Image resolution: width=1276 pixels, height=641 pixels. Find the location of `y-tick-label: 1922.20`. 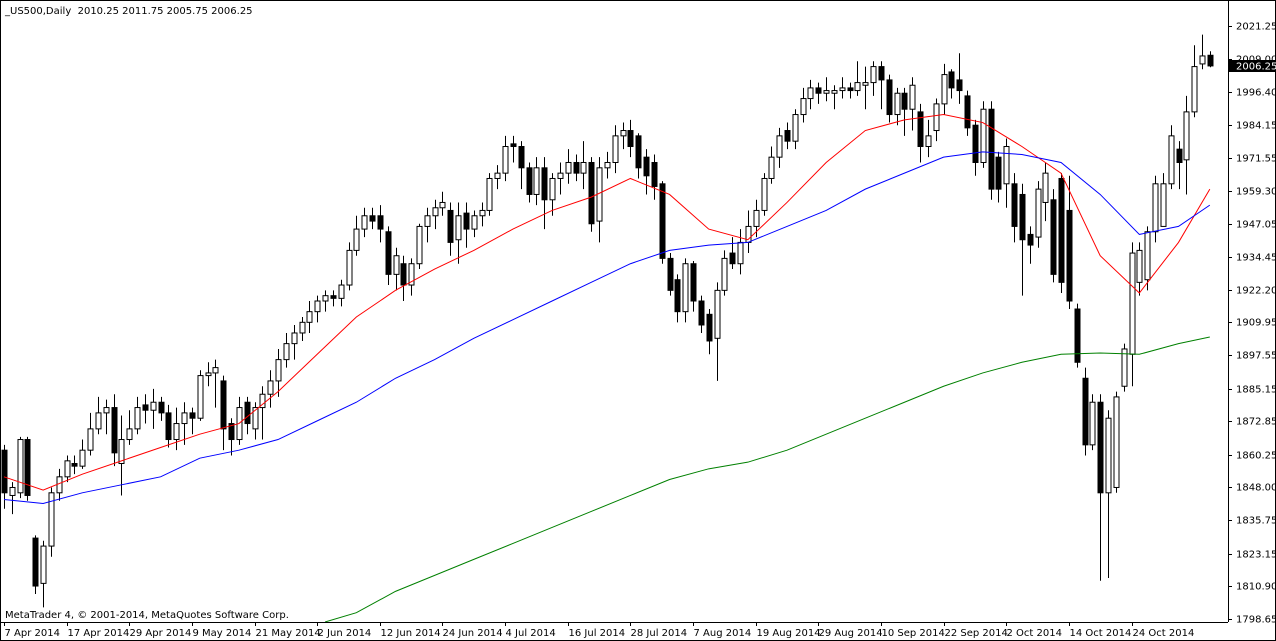

y-tick-label: 1922.20 is located at coordinates (1256, 291).